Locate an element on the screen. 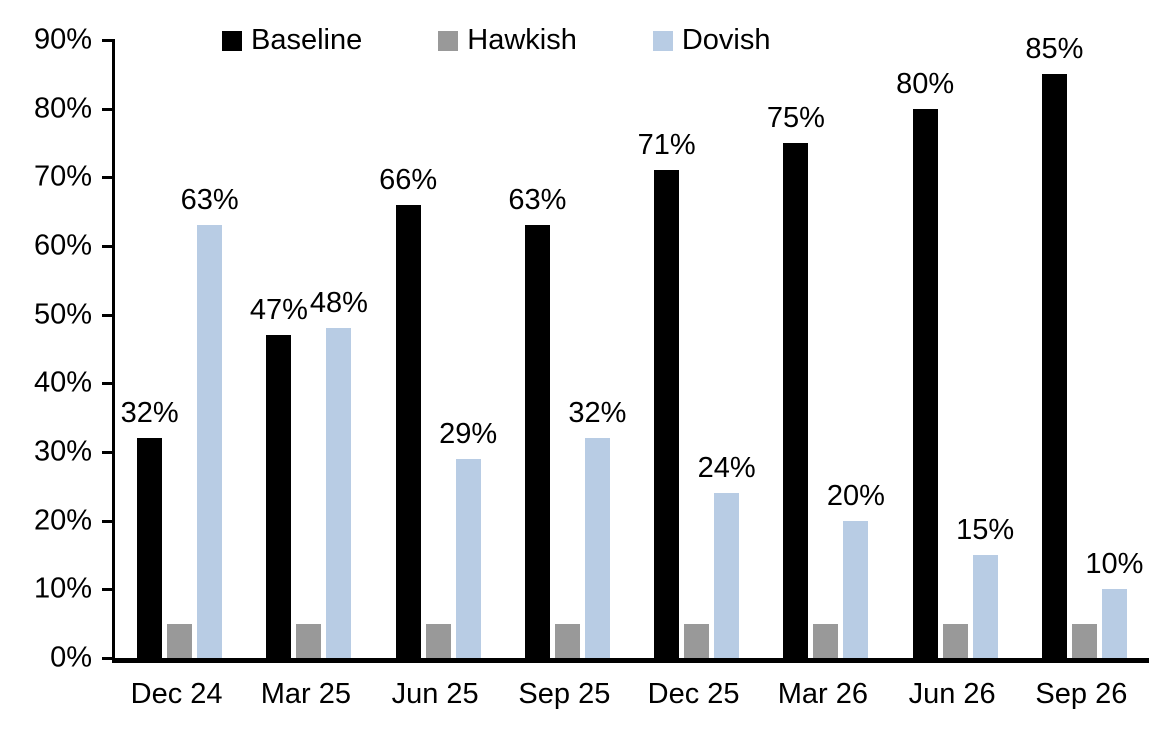 The image size is (1152, 729). bar-group-dec-24: 32% 63% is located at coordinates (179, 349).